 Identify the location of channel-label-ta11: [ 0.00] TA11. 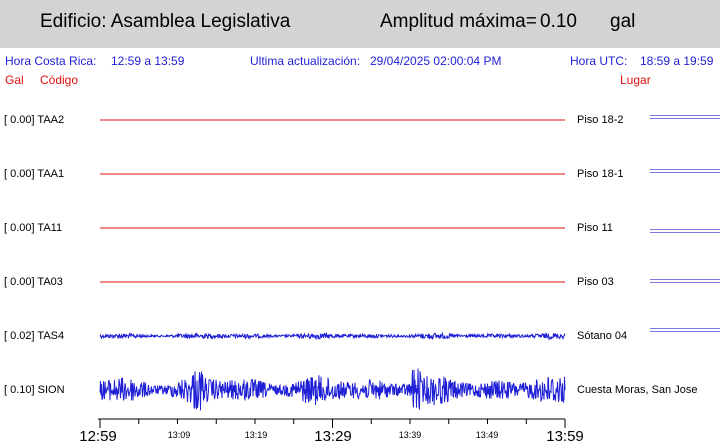
(33, 228).